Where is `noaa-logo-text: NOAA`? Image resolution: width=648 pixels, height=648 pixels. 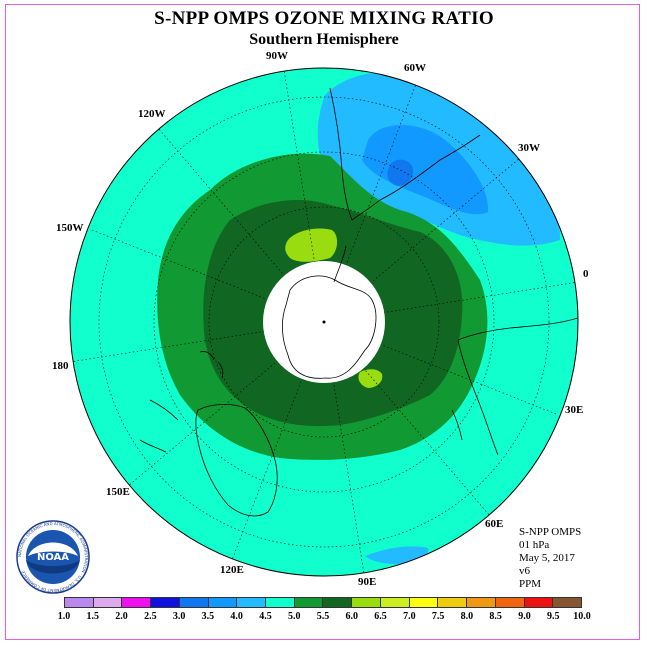 noaa-logo-text: NOAA is located at coordinates (53, 557).